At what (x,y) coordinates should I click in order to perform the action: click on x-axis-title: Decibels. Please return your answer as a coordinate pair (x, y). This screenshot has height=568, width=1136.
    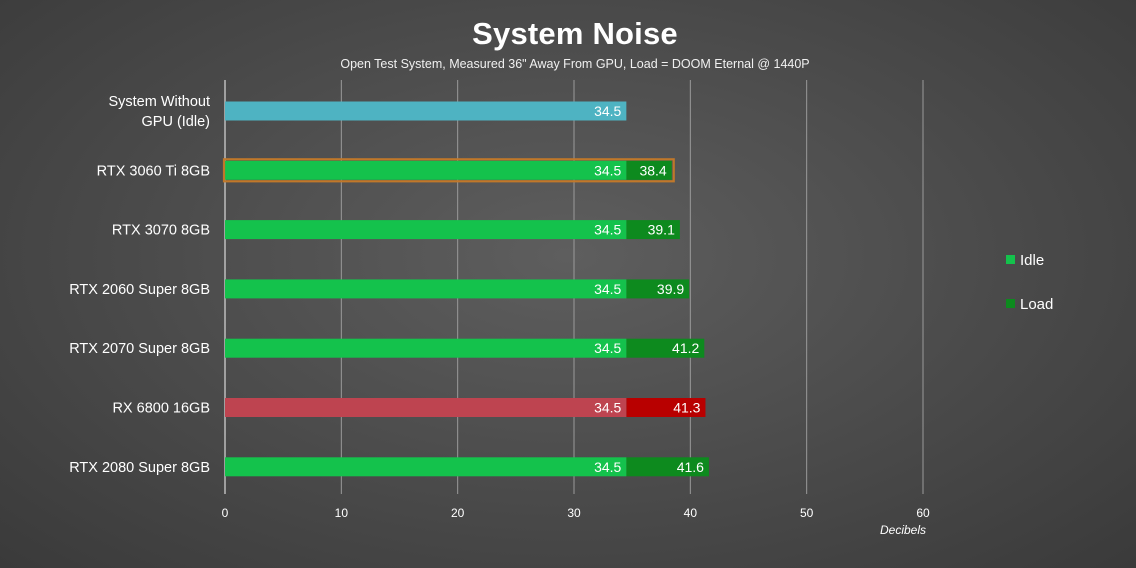
    Looking at the image, I should click on (903, 530).